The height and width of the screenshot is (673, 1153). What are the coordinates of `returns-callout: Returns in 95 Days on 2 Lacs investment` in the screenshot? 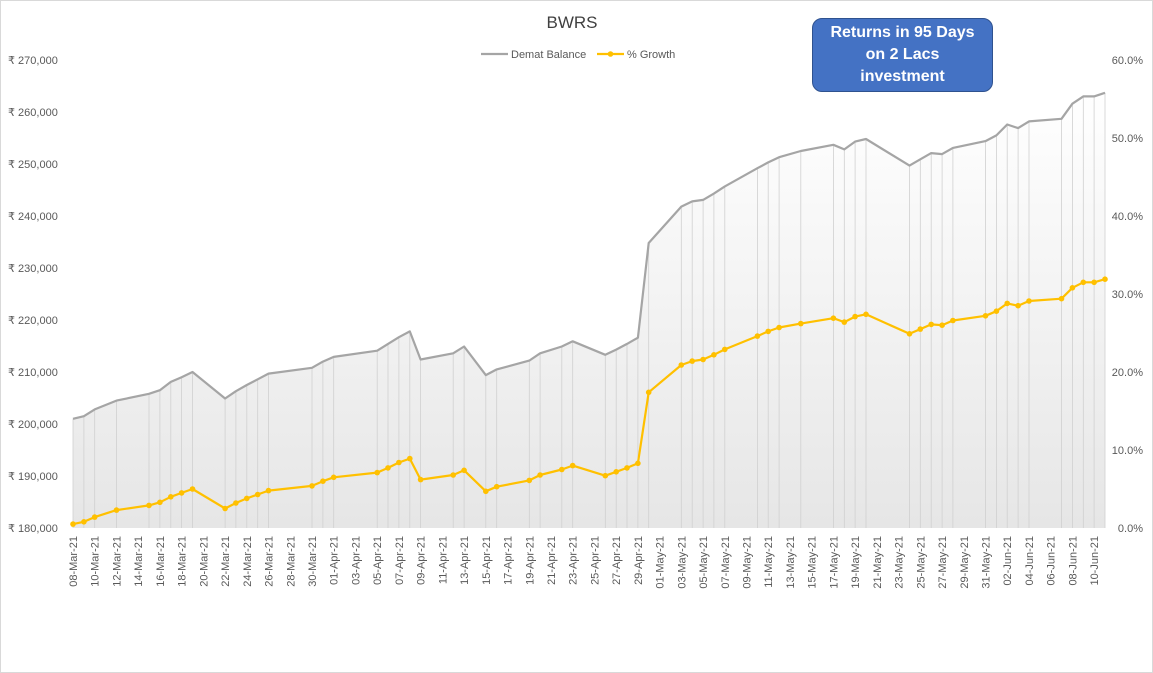 It's located at (902, 55).